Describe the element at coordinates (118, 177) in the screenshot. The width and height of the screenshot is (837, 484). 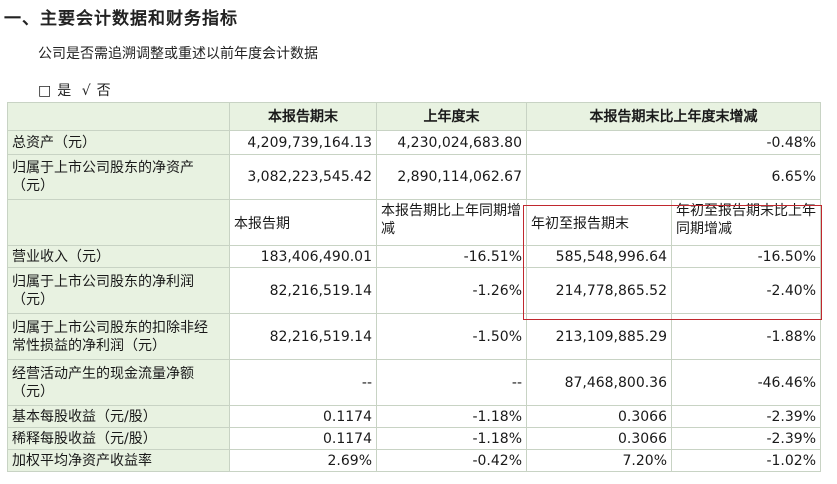
I see `row-label: 归属于上市公司股东的净资产（元）` at that location.